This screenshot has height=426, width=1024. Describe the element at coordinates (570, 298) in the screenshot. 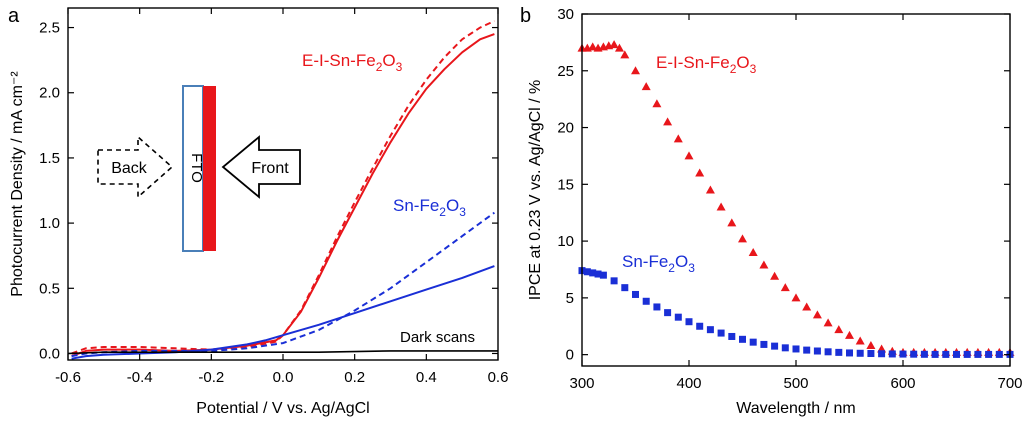

I see `panel-b-ytick-label: 5` at that location.